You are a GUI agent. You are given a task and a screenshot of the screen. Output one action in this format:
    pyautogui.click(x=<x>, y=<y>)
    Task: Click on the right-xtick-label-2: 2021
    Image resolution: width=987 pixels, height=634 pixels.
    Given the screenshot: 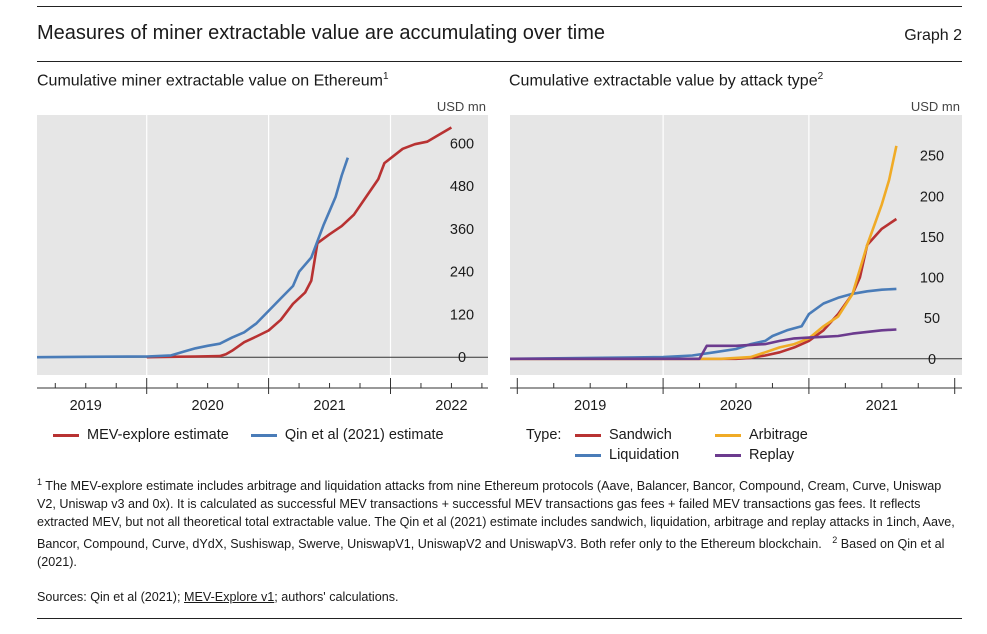 What is the action you would take?
    pyautogui.click(x=882, y=406)
    